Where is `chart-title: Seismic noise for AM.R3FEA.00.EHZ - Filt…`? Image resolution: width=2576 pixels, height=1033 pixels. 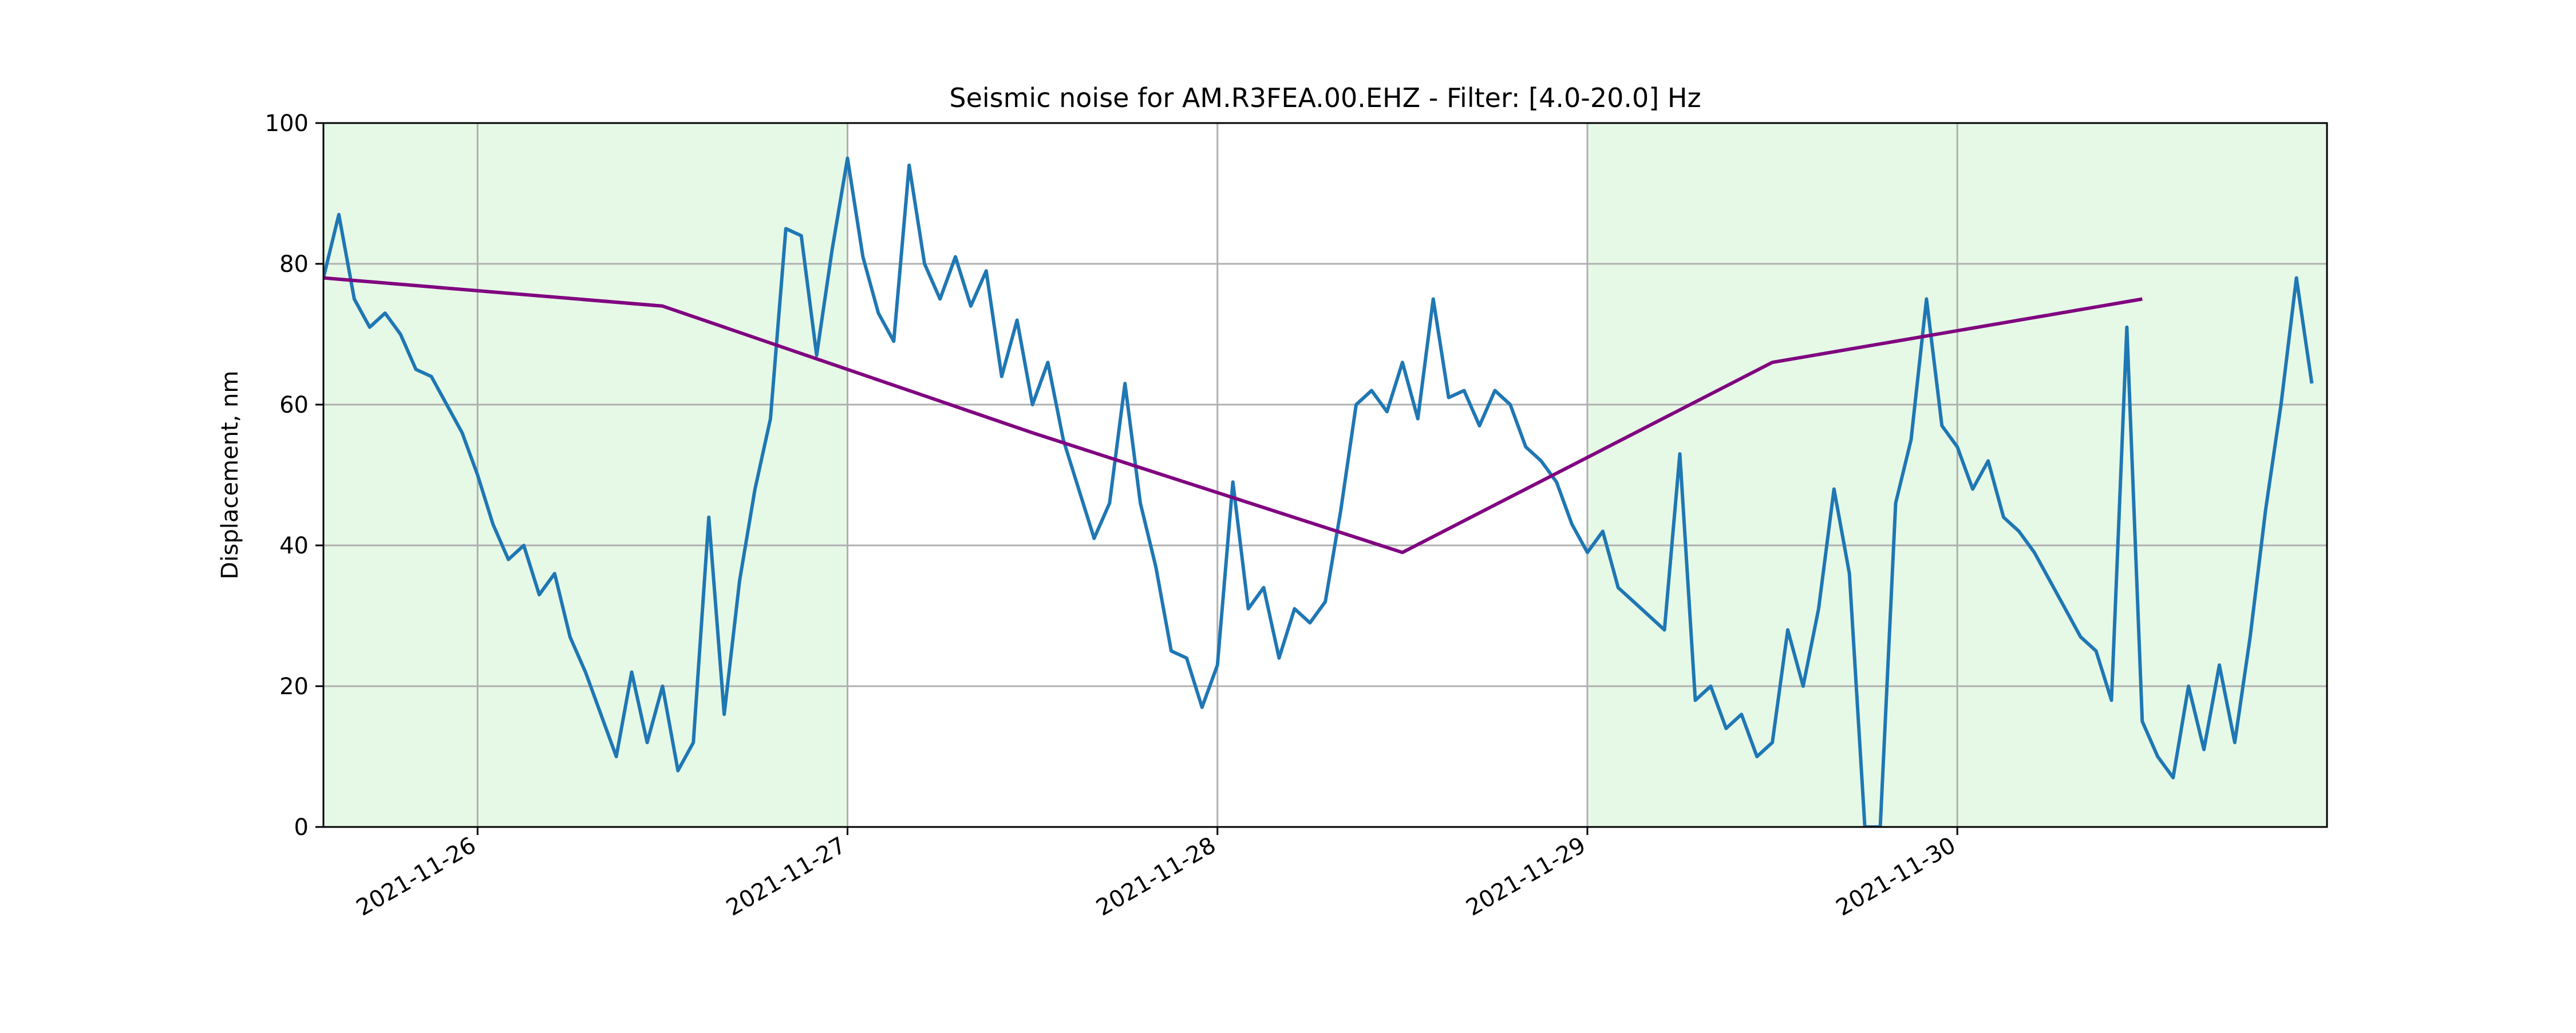 chart-title: Seismic noise for AM.R3FEA.00.EHZ - Filt… is located at coordinates (1325, 97).